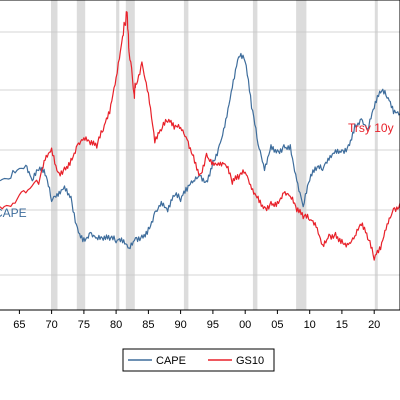  I want to click on x-tick-label: 10, so click(310, 325).